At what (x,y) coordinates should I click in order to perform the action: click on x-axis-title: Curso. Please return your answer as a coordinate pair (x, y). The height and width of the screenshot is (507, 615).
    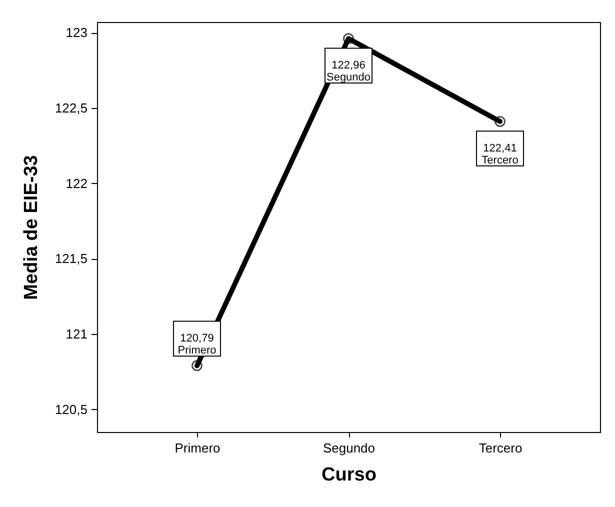
    Looking at the image, I should click on (349, 475).